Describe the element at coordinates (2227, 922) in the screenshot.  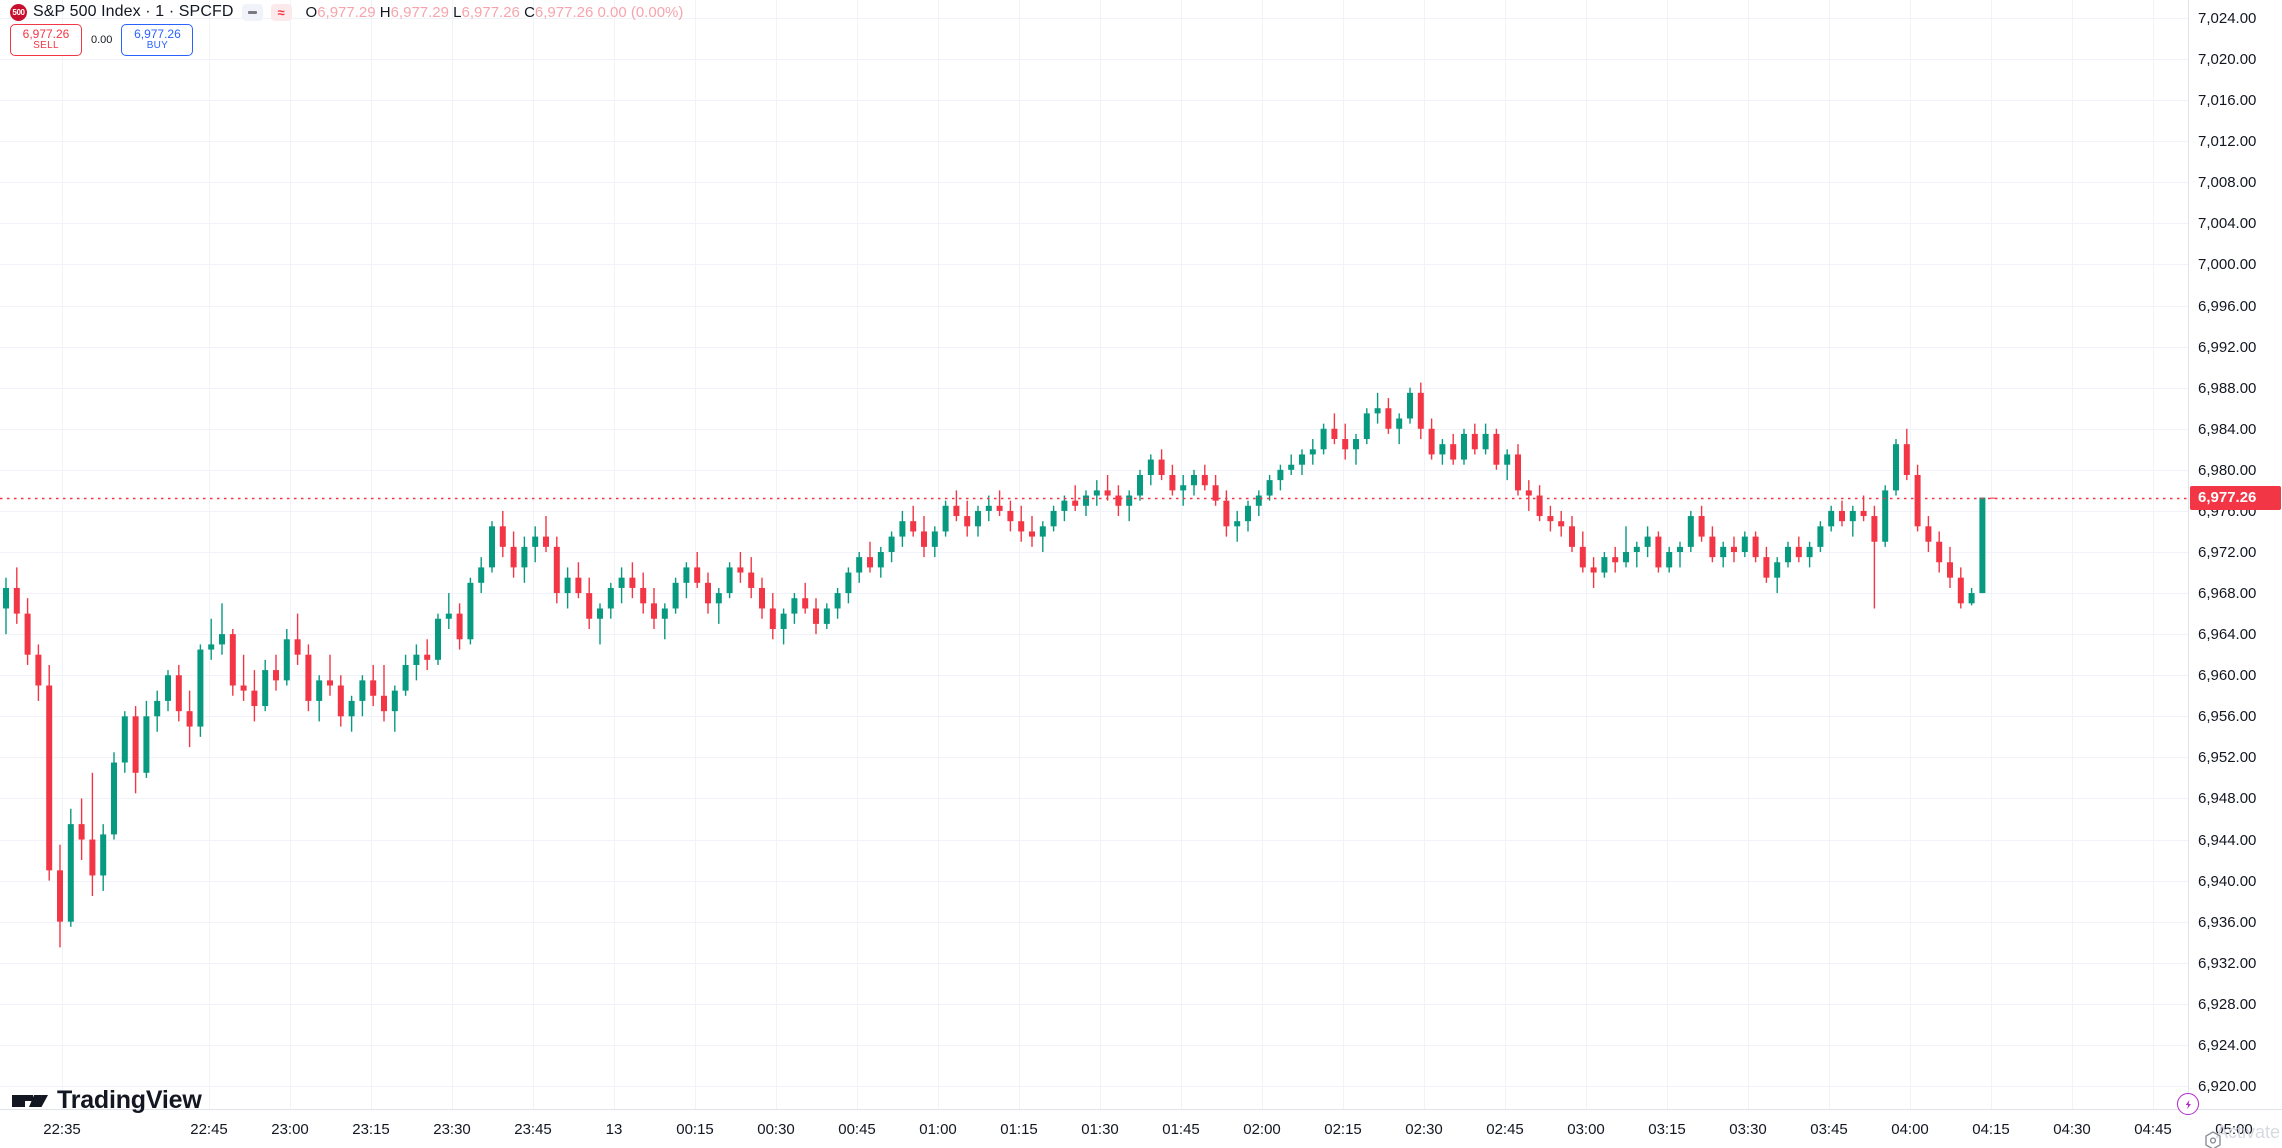
I see `price-axis-tick: 6,936.00` at that location.